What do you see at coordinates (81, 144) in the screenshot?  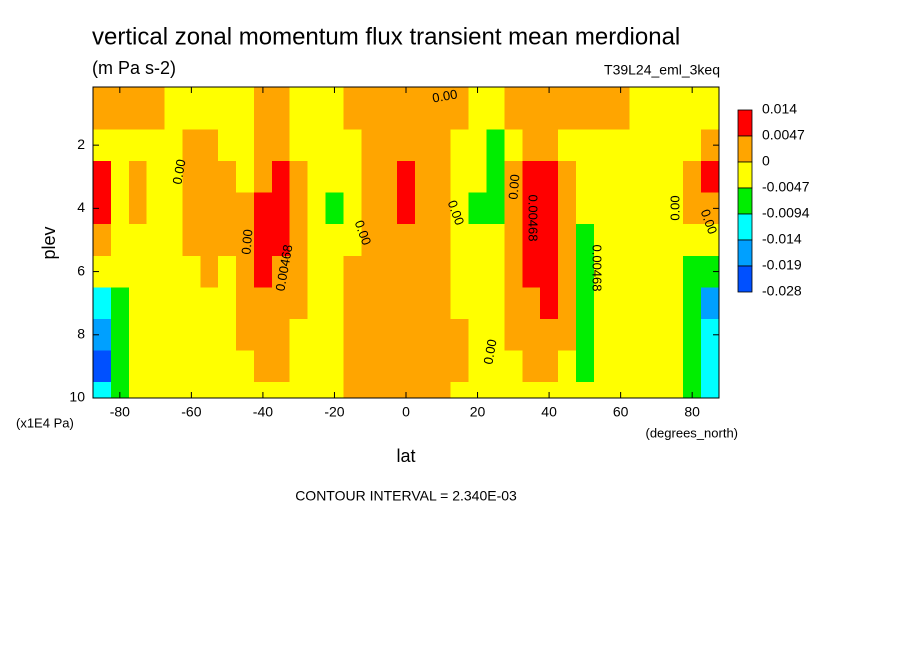 I see `y-tick-label: 2` at bounding box center [81, 144].